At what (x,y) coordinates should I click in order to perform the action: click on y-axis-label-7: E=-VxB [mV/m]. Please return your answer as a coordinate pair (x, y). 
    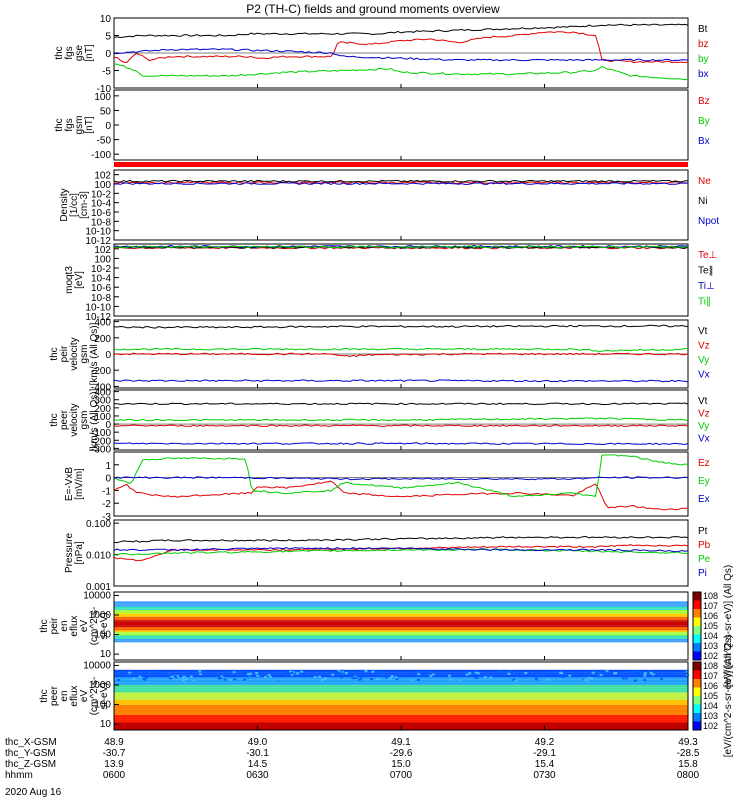
    Looking at the image, I should click on (74, 484).